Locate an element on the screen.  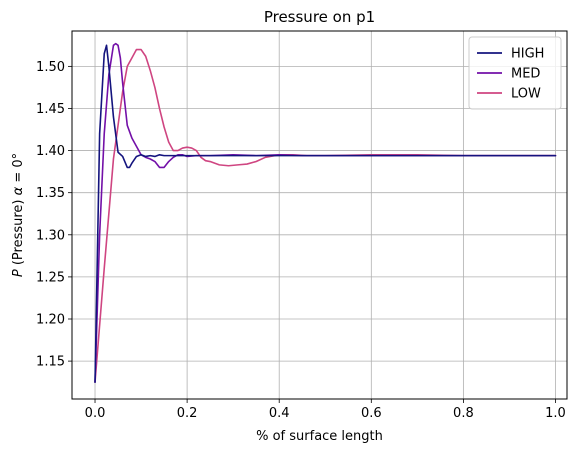
legend: HIGH MED LOW is located at coordinates (515, 73).